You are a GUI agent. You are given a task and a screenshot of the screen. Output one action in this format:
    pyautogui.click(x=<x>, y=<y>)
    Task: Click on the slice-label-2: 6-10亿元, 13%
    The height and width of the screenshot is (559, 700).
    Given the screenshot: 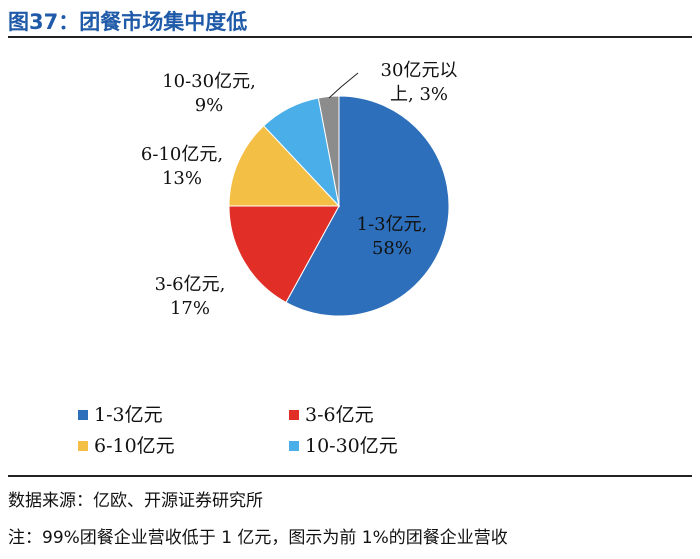 What is the action you would take?
    pyautogui.click(x=182, y=166)
    